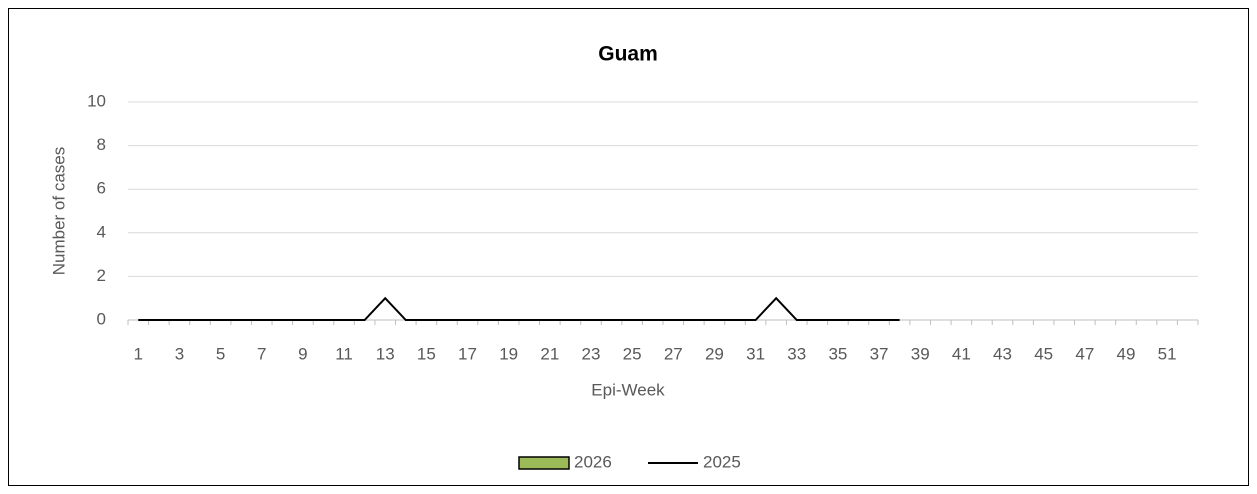  What do you see at coordinates (593, 461) in the screenshot?
I see `legend-label: 2026` at bounding box center [593, 461].